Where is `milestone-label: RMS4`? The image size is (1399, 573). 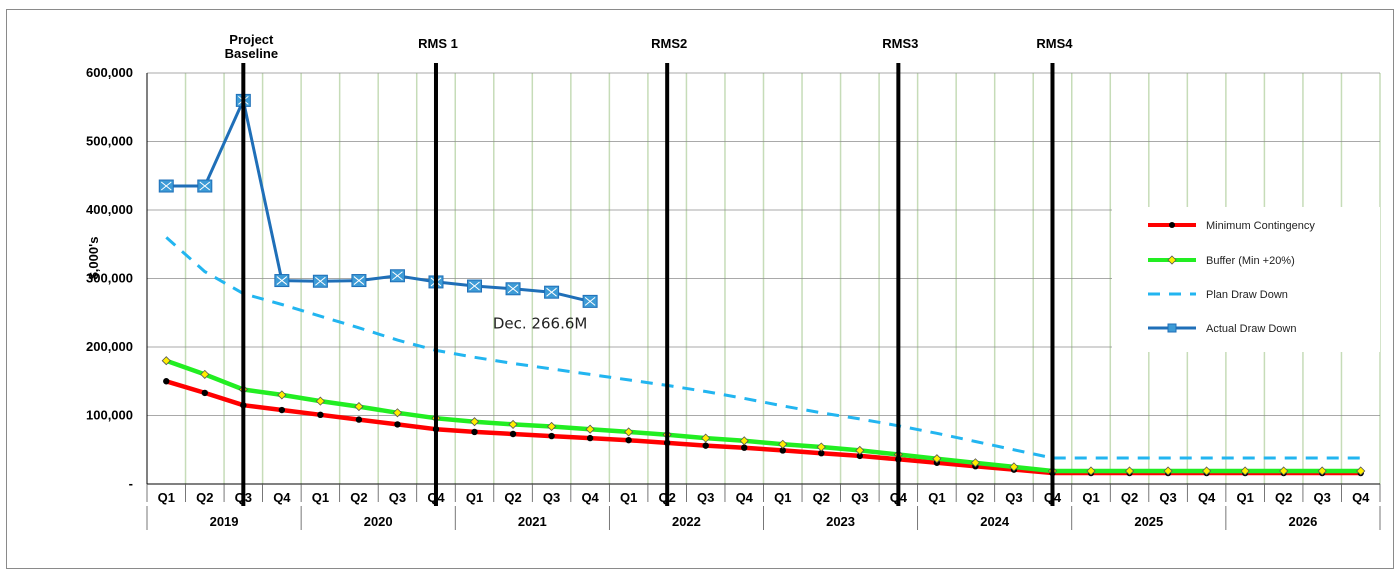 milestone-label: RMS4 is located at coordinates (1054, 43).